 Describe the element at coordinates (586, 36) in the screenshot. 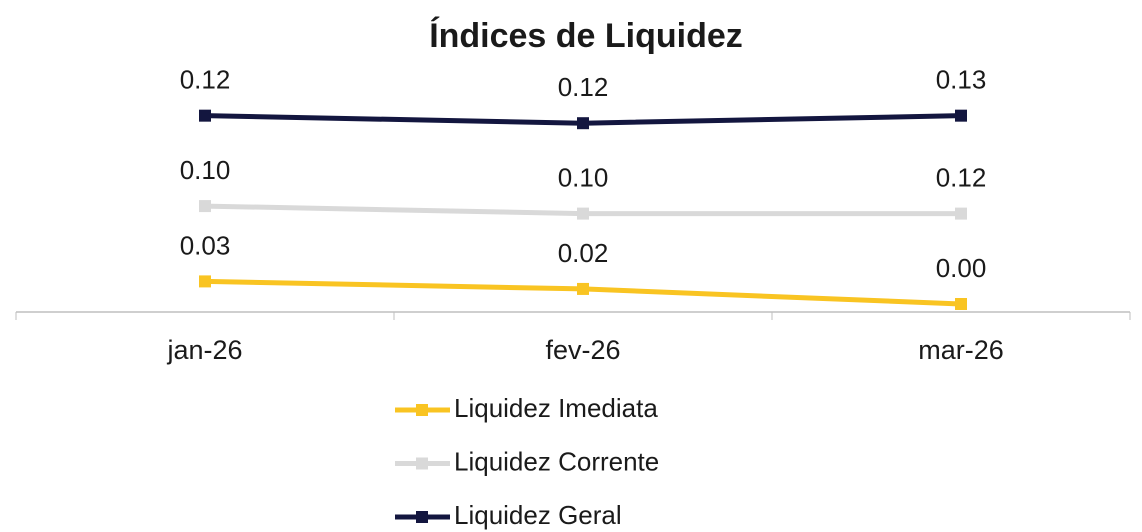

I see `chart-title: Índices de Liquidez` at that location.